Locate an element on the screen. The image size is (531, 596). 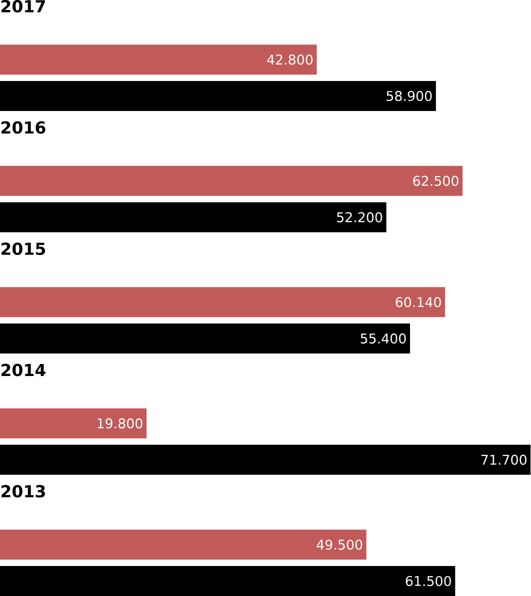
y-tick-label: 2017 is located at coordinates (24, 6).